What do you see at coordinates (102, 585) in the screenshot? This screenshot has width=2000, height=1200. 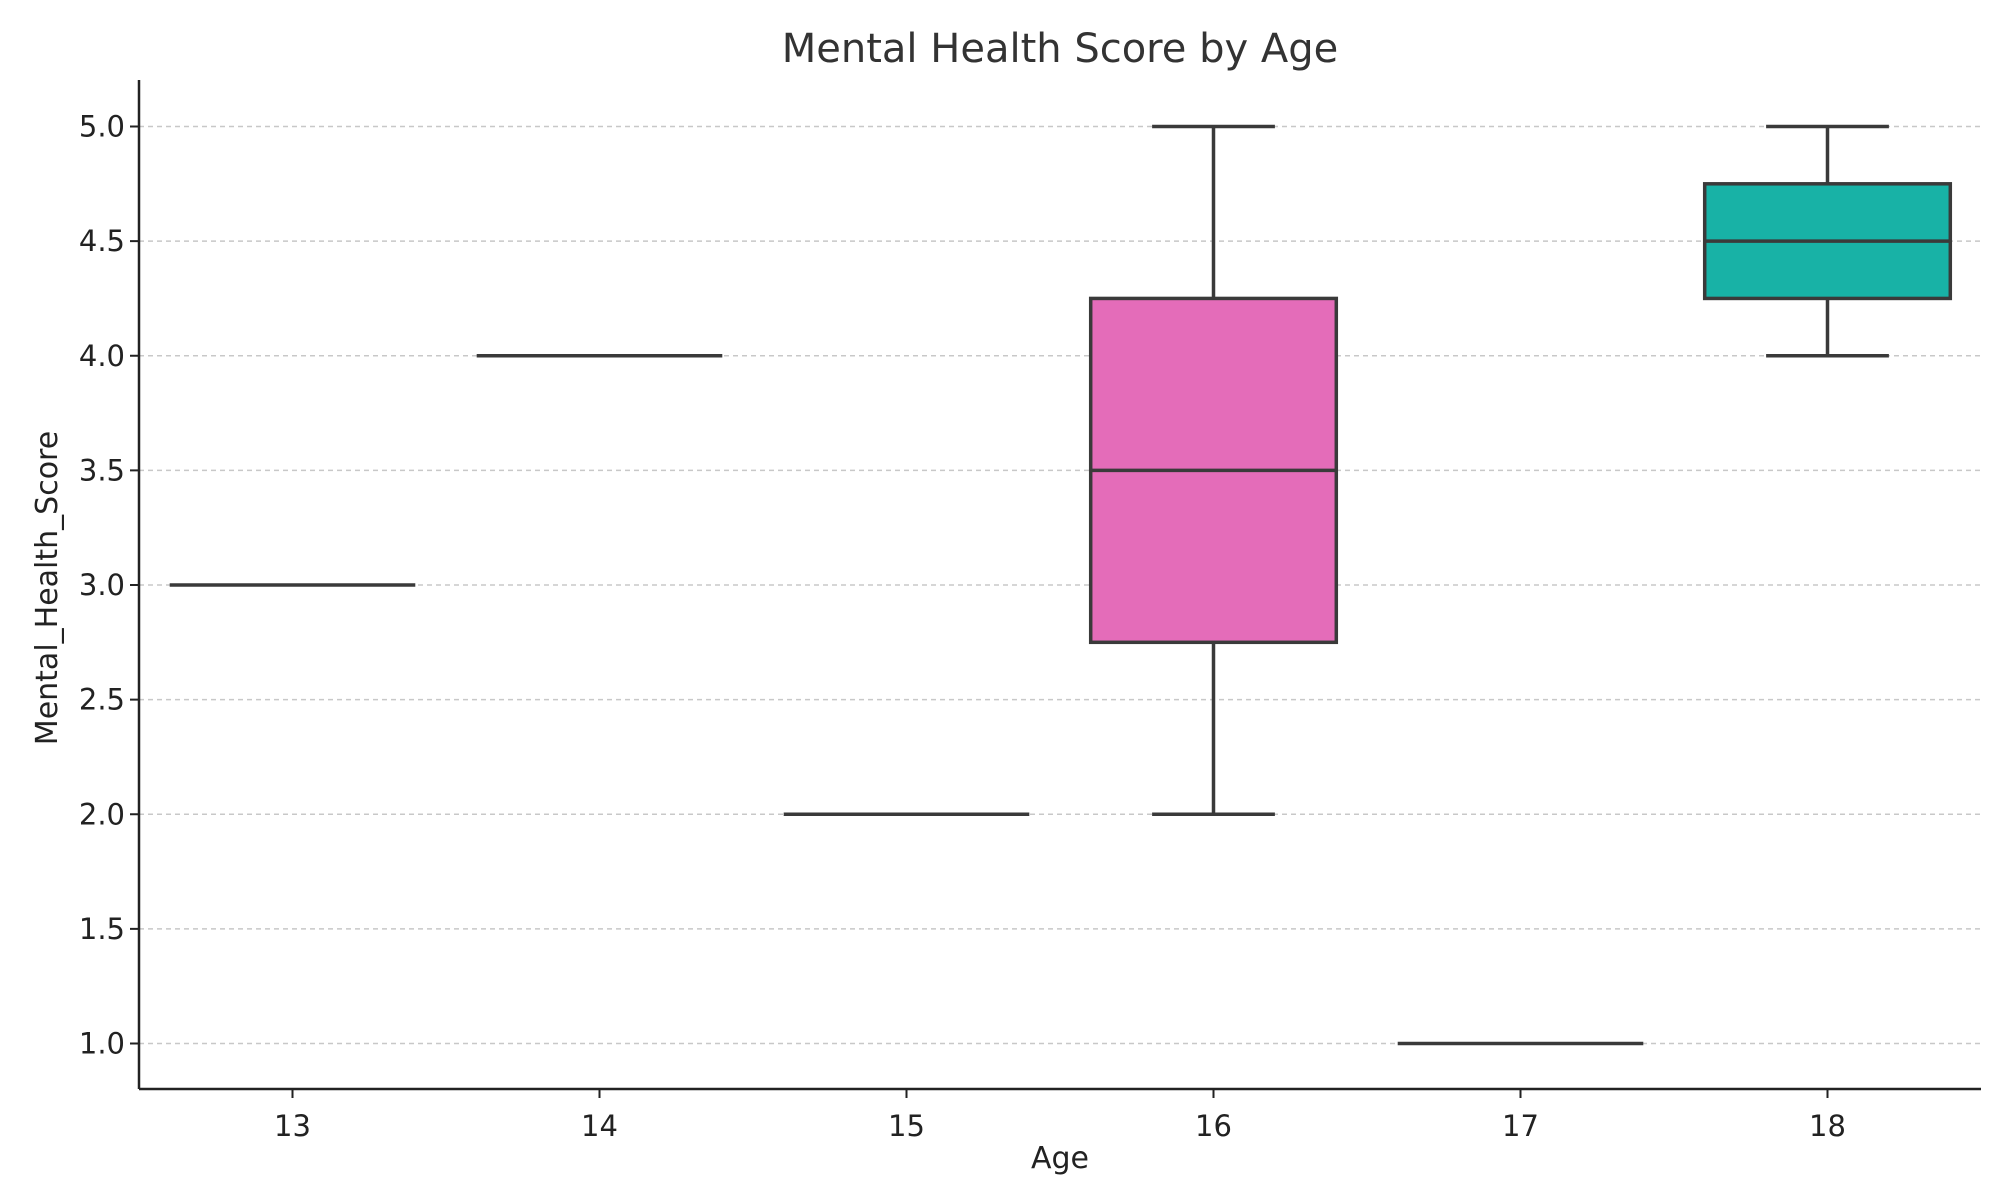 I see `y-tick-label: 3.0` at bounding box center [102, 585].